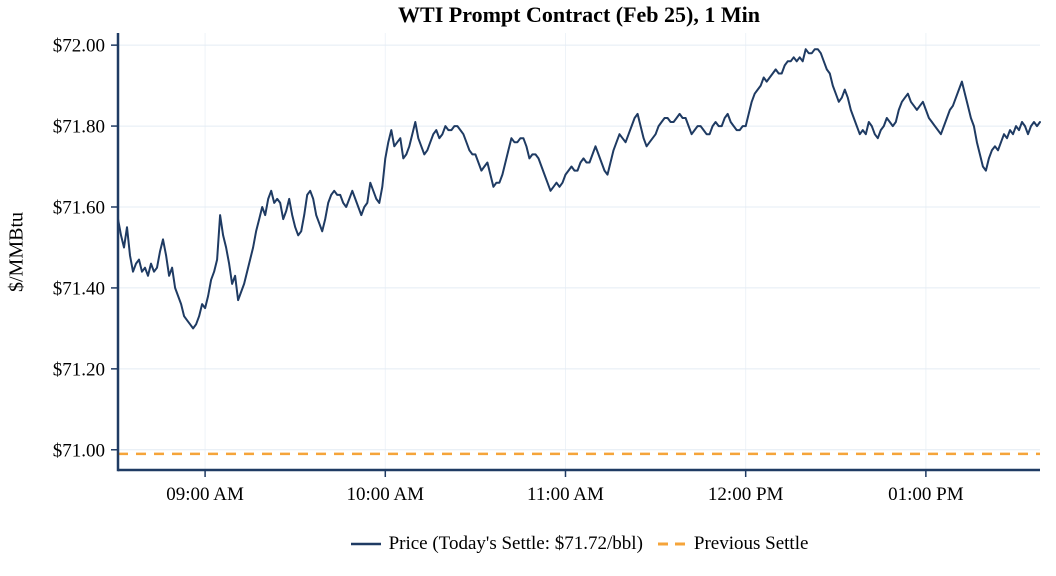  What do you see at coordinates (751, 543) in the screenshot?
I see `legend-settle-label: Previous Settle` at bounding box center [751, 543].